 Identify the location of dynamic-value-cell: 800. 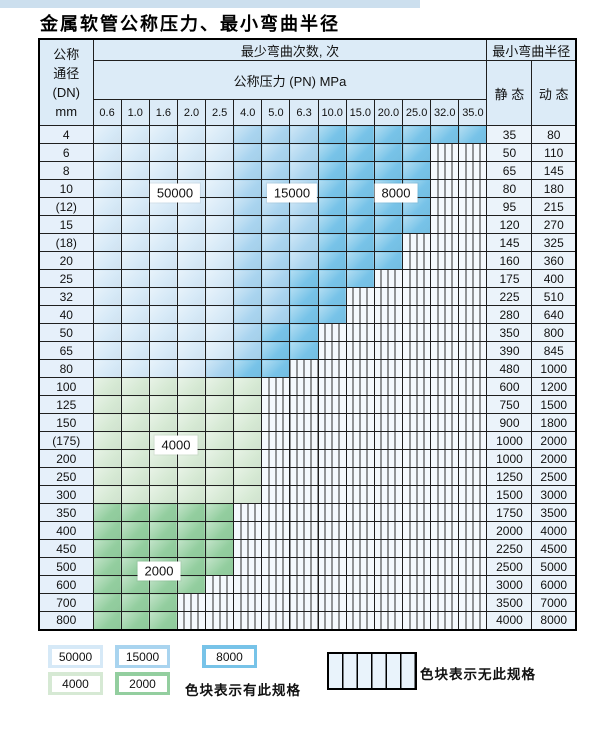
(554, 332).